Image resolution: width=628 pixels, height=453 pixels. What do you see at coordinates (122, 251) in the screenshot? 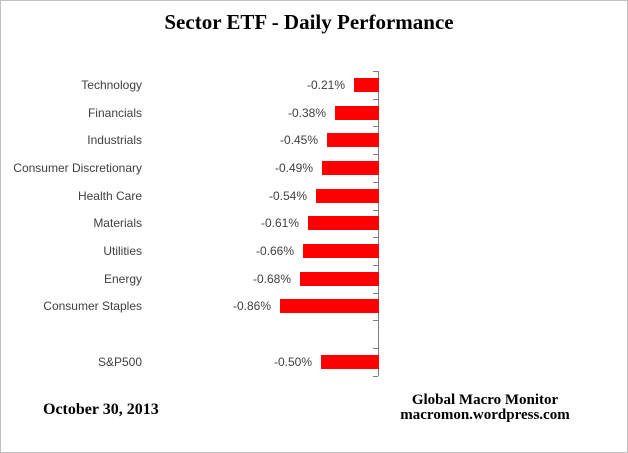
I see `category-label: Utilities` at bounding box center [122, 251].